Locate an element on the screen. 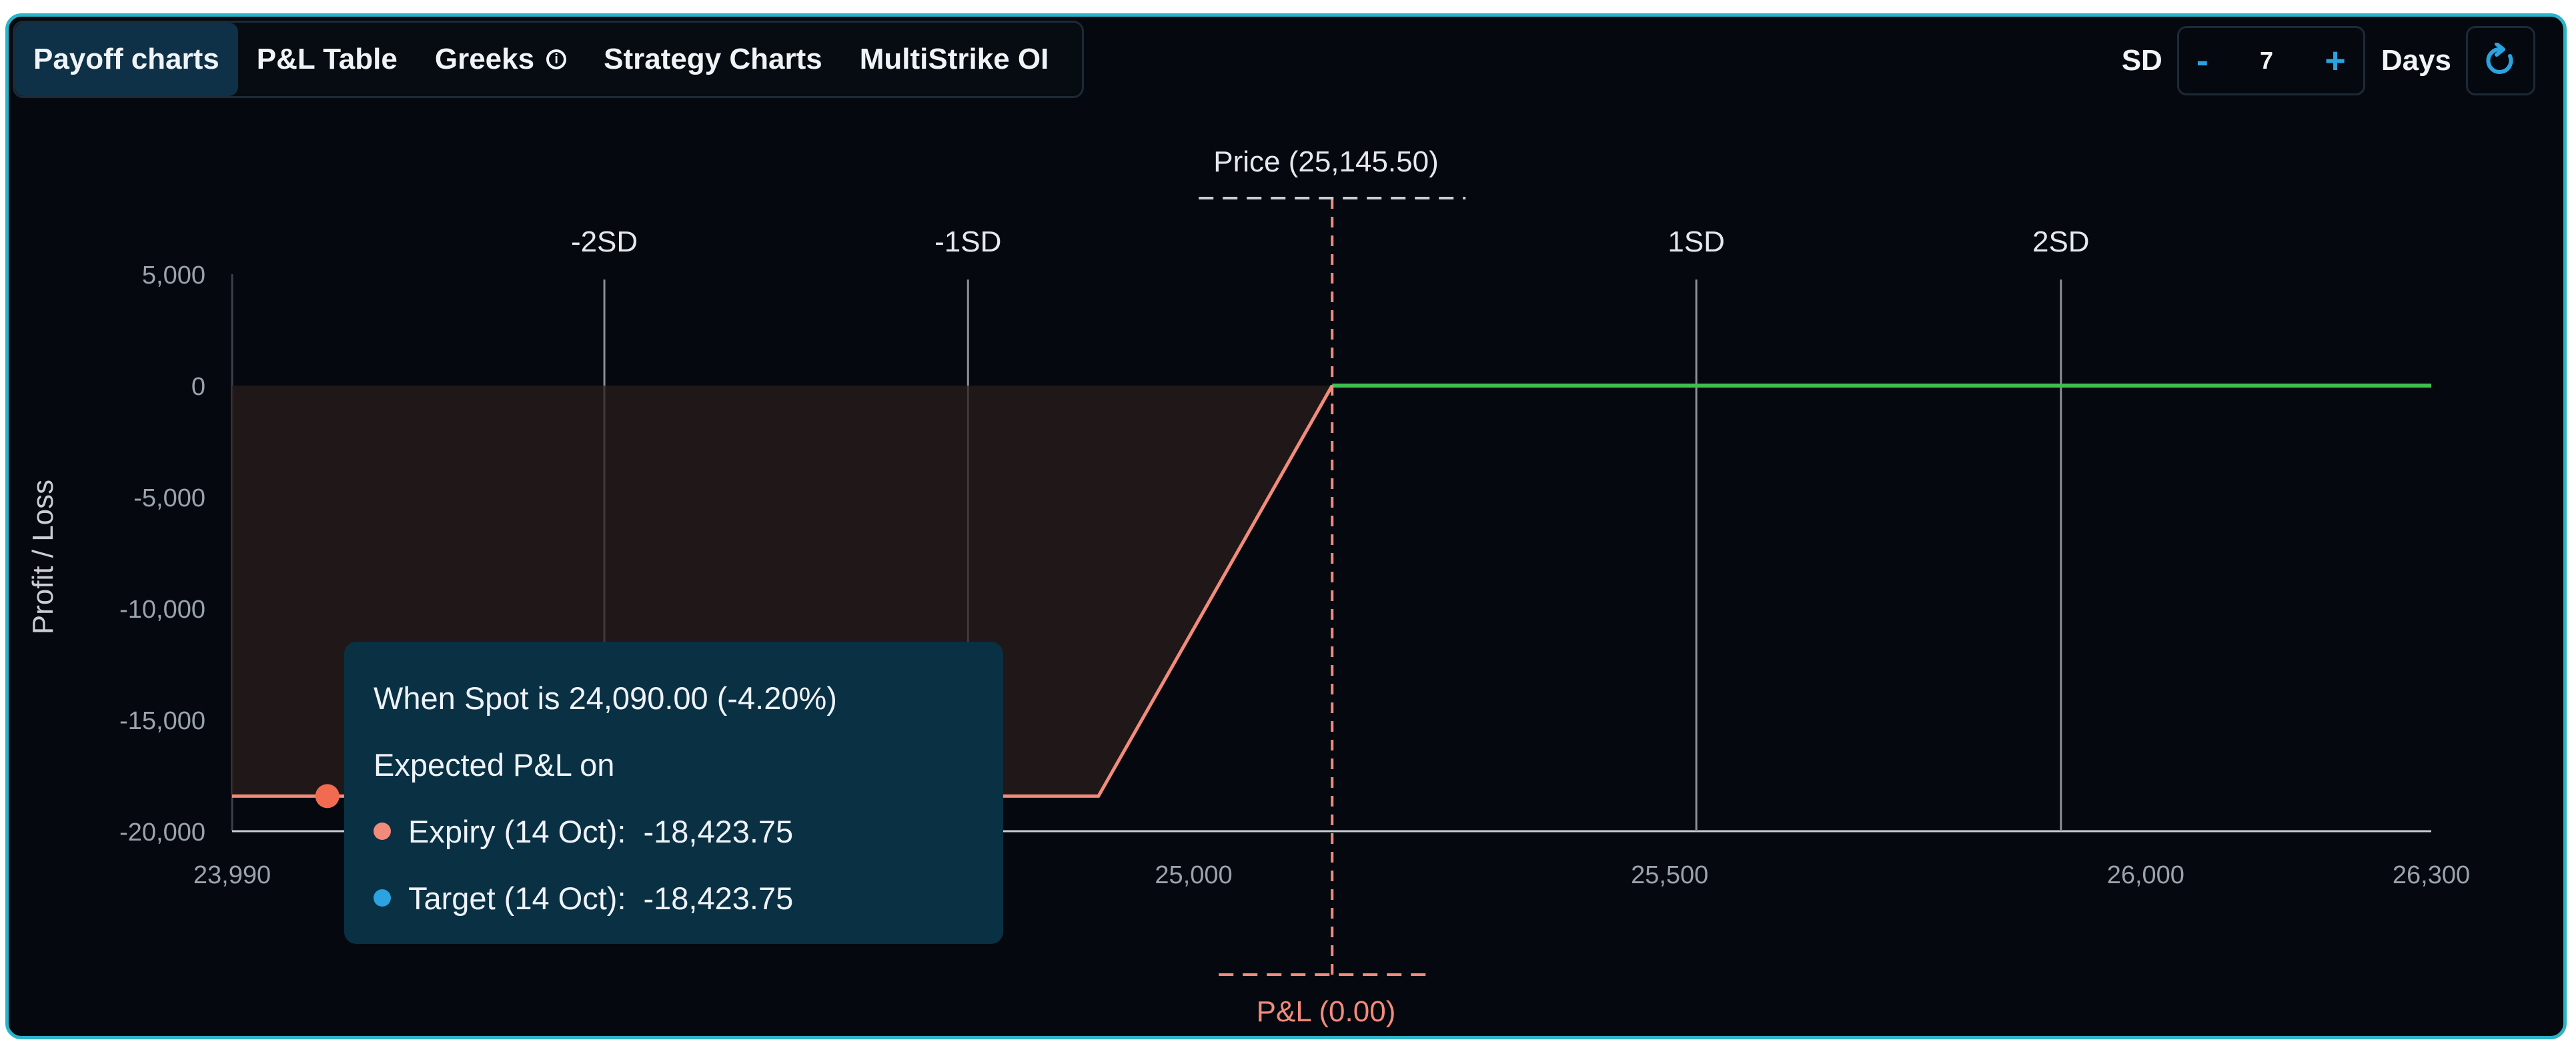 This screenshot has width=2576, height=1046. y-tick-label: 0 is located at coordinates (198, 387).